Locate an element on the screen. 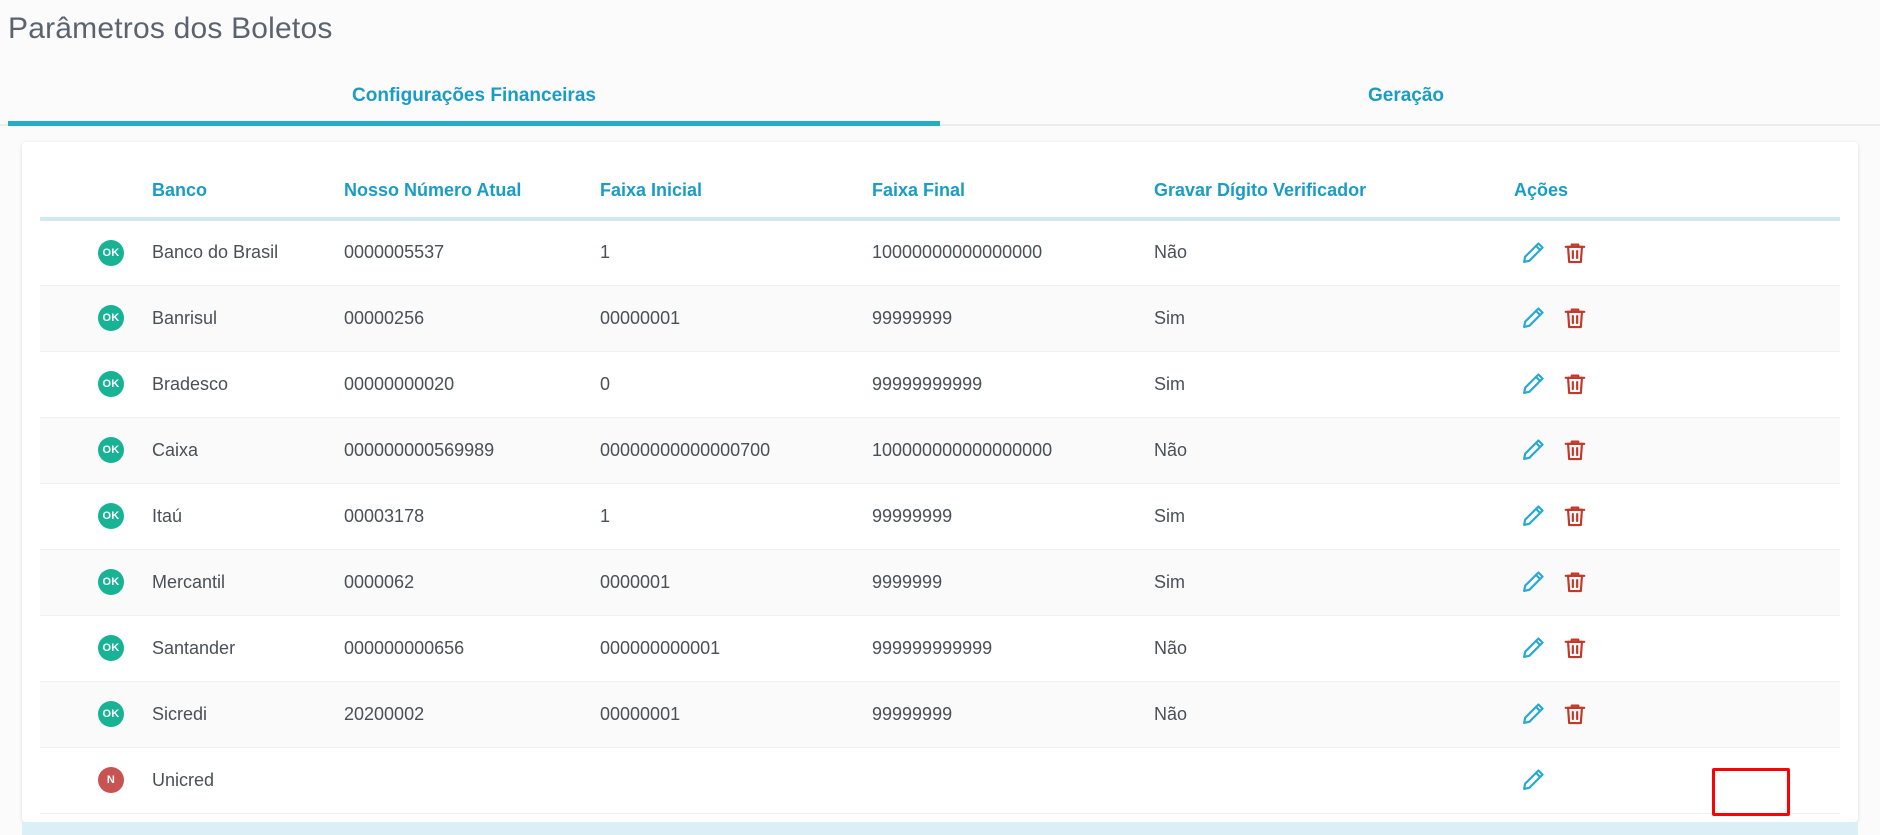 This screenshot has width=1880, height=835. table-row: OK Mercantil 0000062 0000001 9999999 Sim is located at coordinates (940, 582).